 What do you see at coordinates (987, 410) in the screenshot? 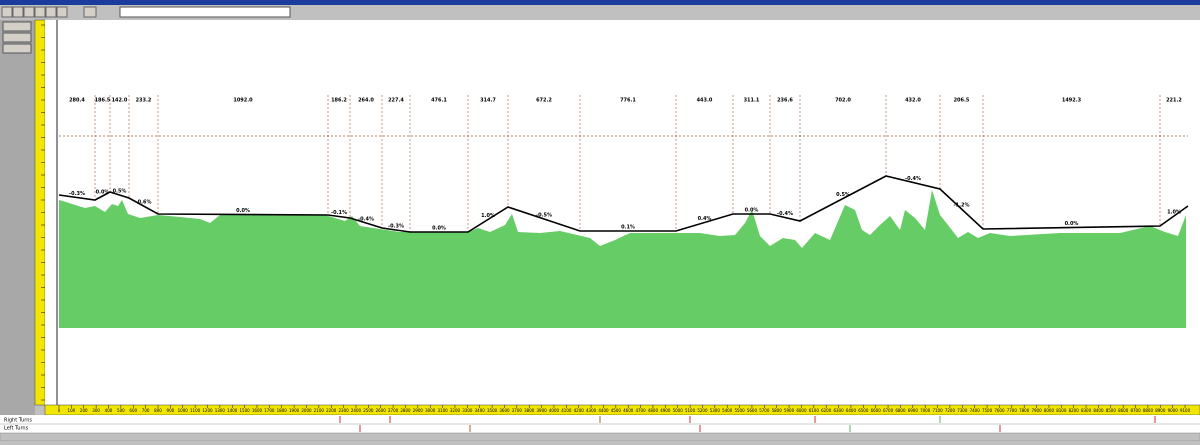
I see `station-label: 7500` at bounding box center [987, 410].